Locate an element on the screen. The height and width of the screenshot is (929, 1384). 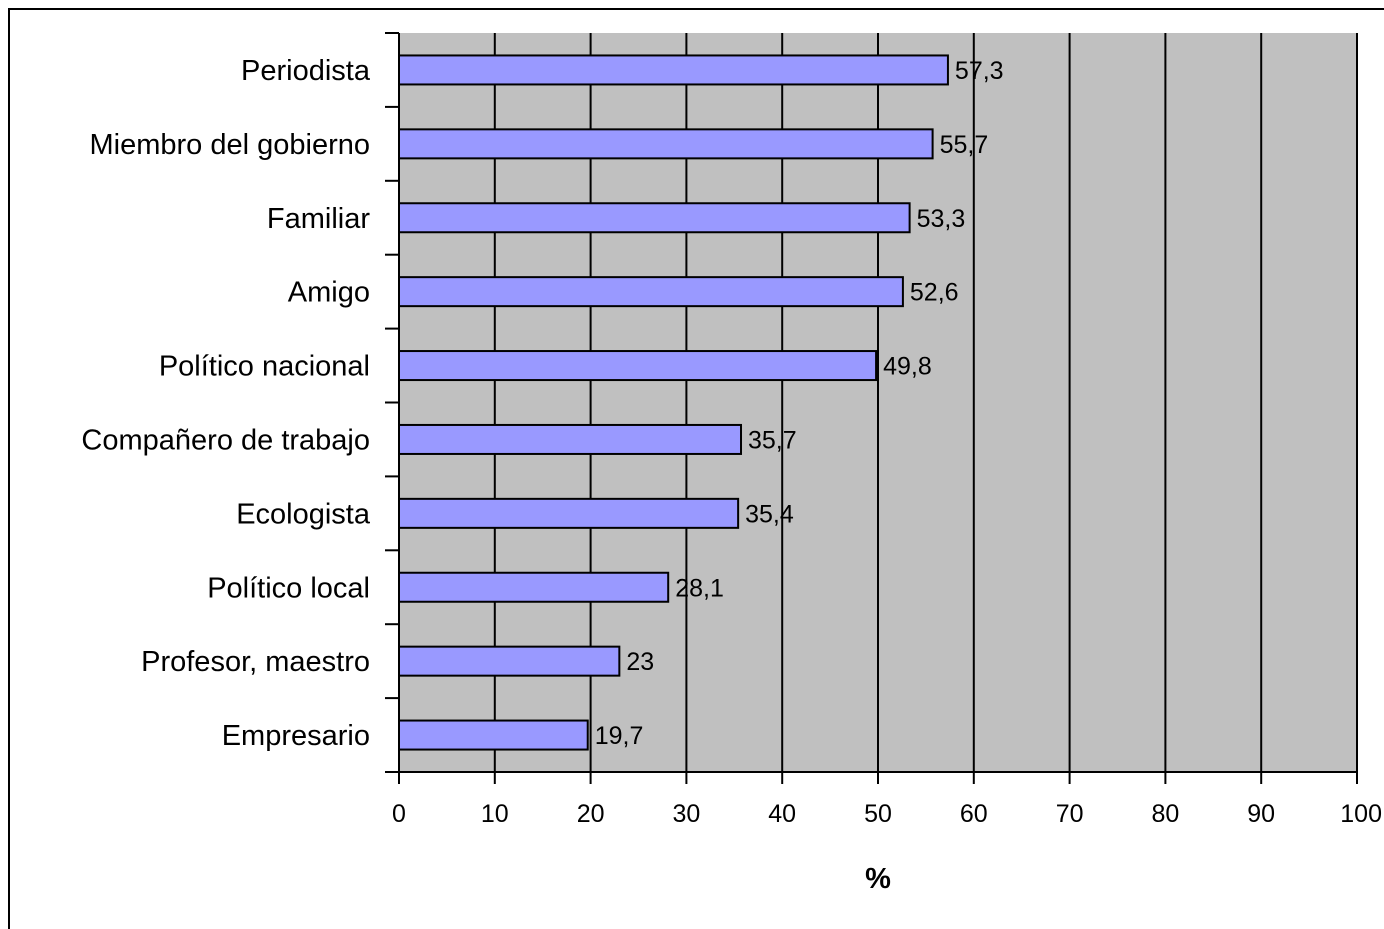
data-label-9: 23 is located at coordinates (640, 662).